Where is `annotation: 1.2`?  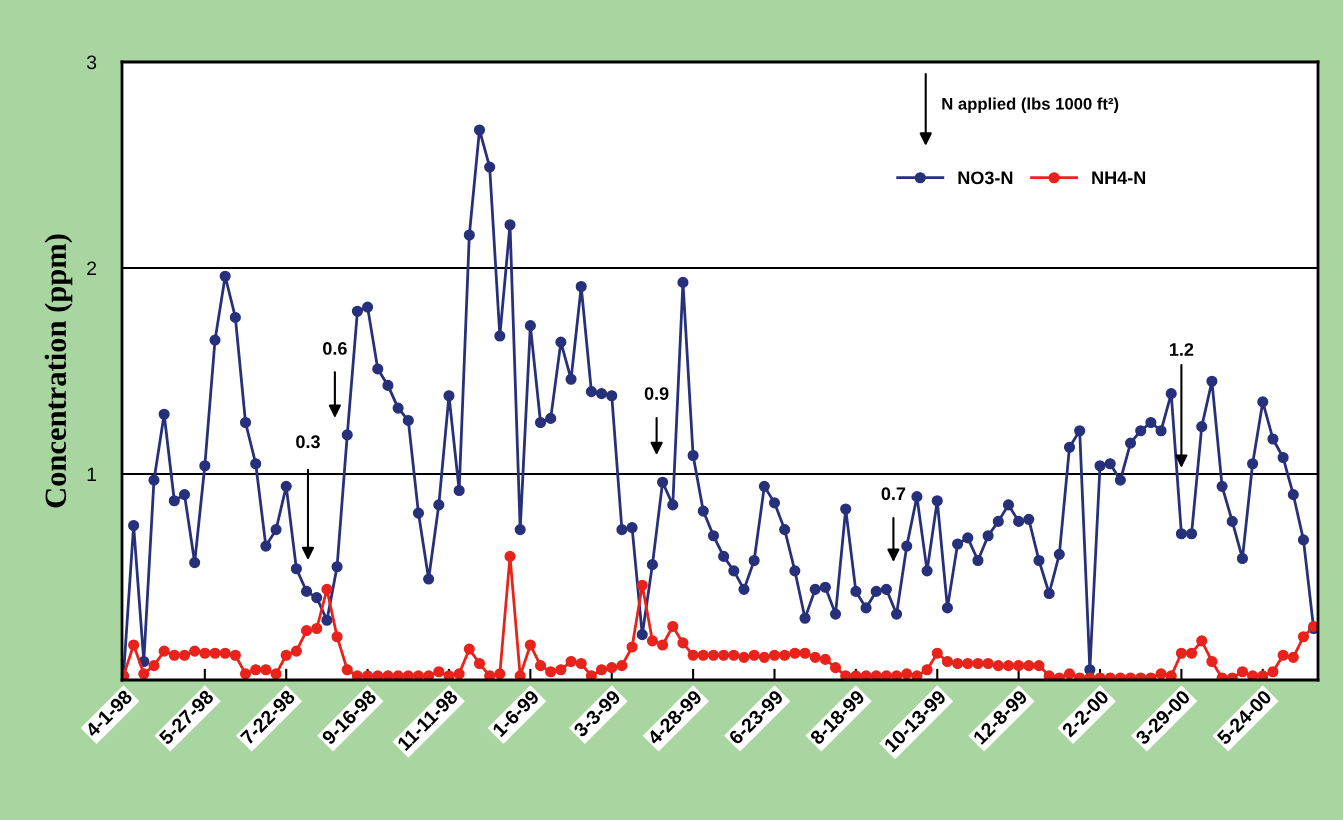
annotation: 1.2 is located at coordinates (1181, 349).